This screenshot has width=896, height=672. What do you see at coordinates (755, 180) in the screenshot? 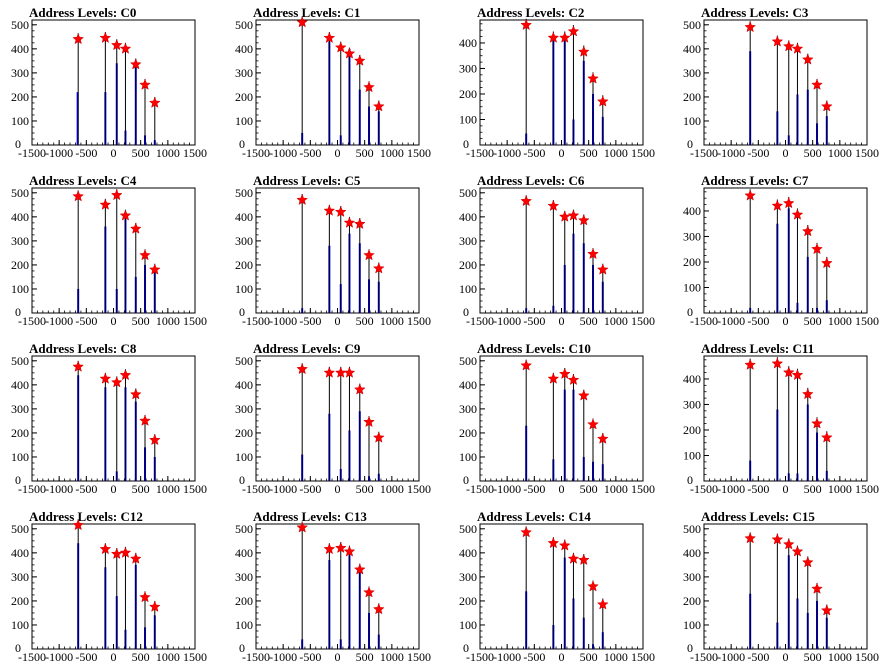
I see `panel-title: Address Levels: C7` at bounding box center [755, 180].